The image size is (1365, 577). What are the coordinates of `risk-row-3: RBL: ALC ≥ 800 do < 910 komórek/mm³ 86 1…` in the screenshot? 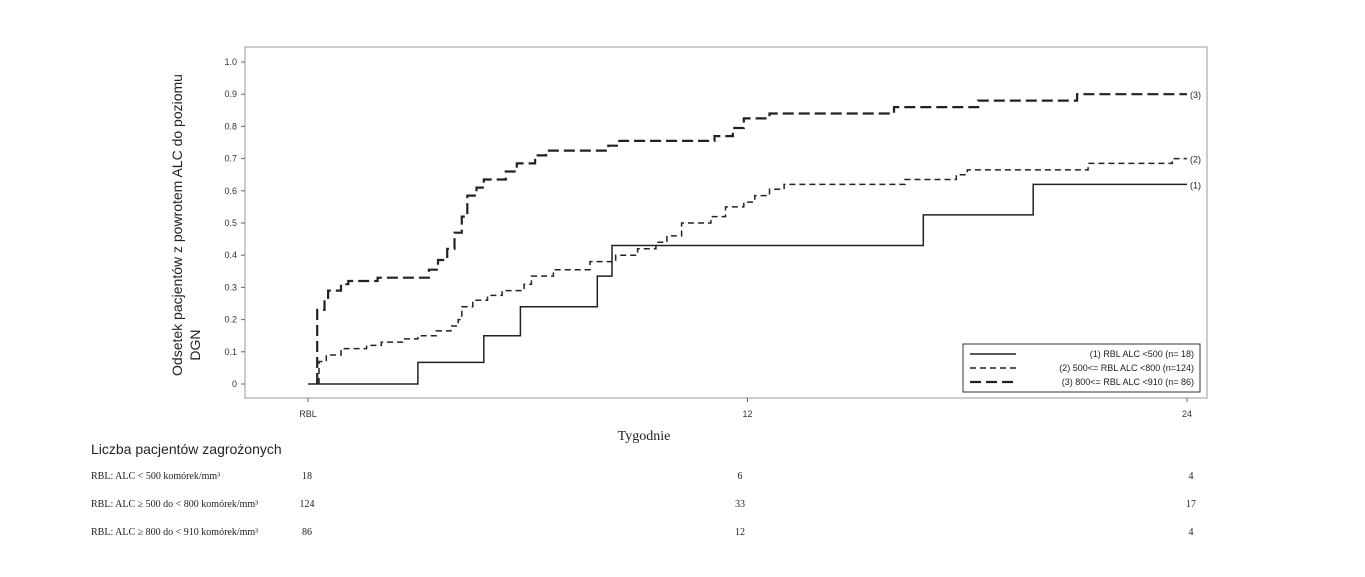 It's located at (651, 534).